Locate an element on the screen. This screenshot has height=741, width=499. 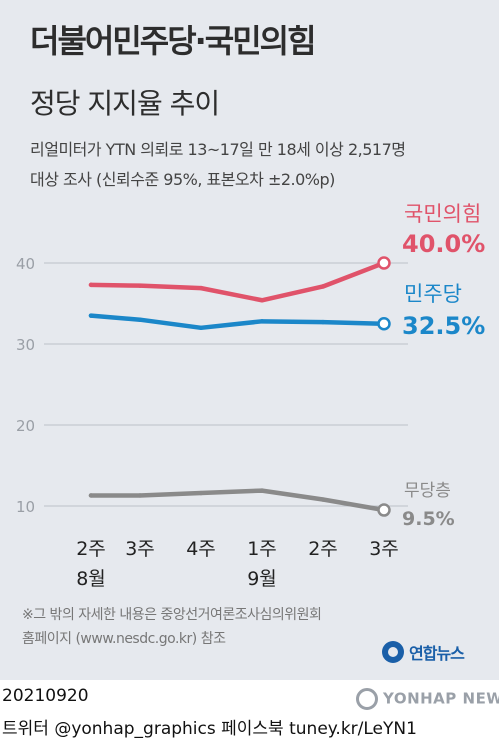
watermark-logo-icon is located at coordinates (367, 699).